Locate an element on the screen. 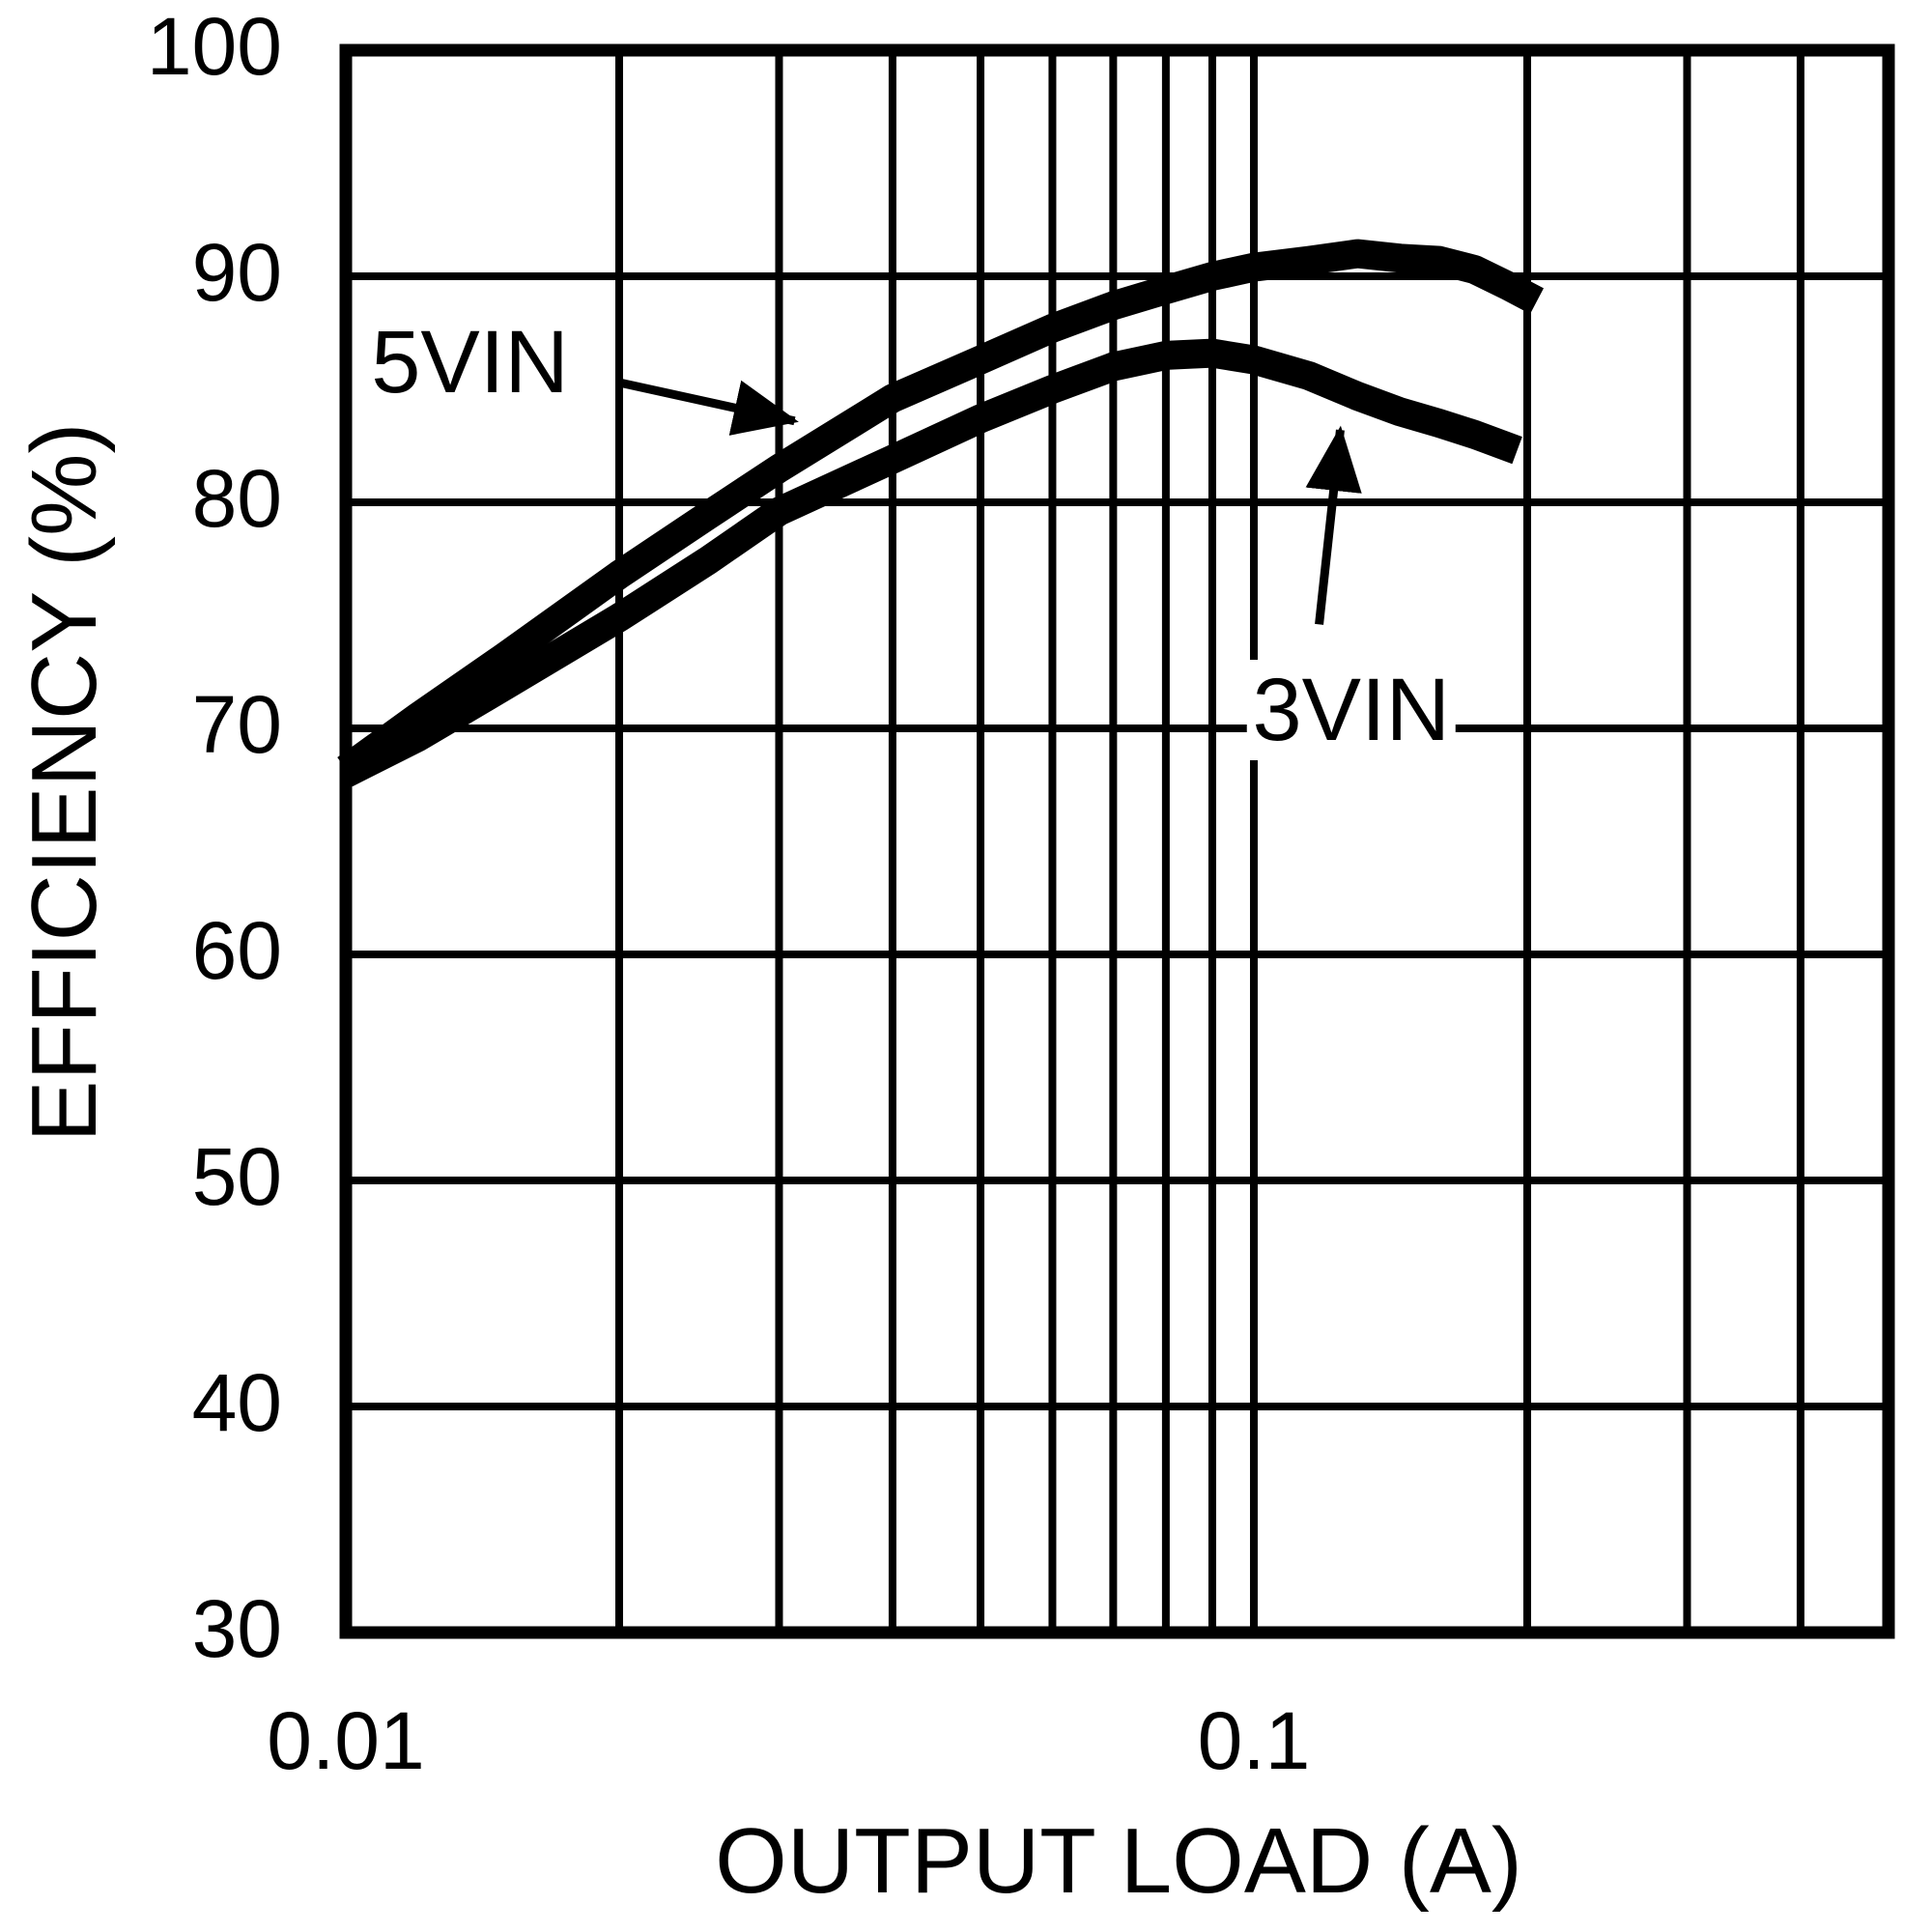  x-tick-label-01: 0.1 is located at coordinates (1254, 1740).